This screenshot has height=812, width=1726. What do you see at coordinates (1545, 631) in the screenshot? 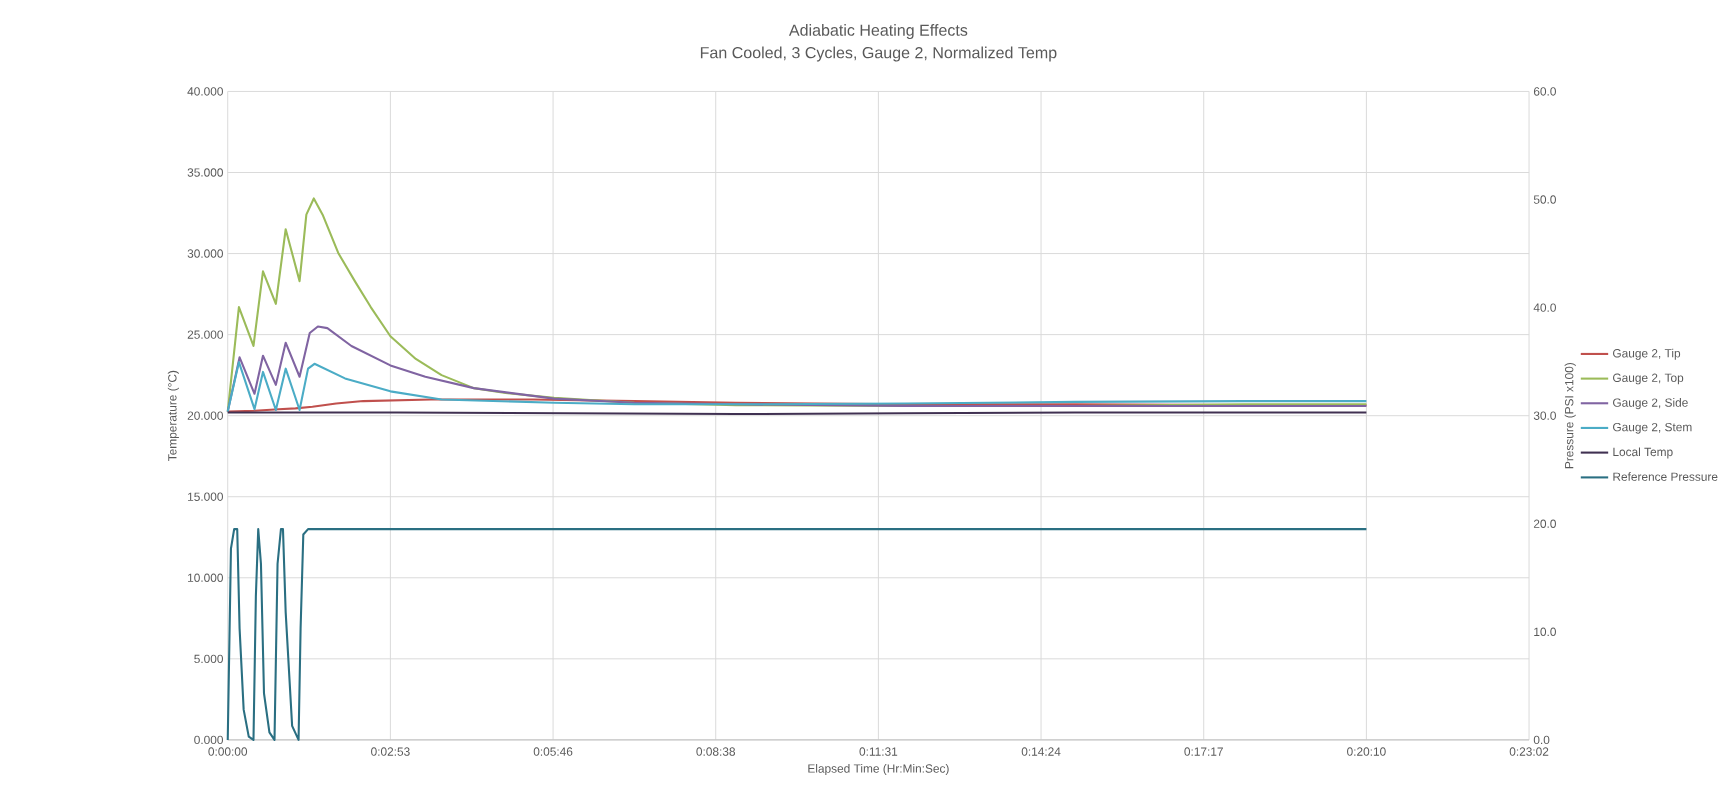
I see `y2-tick-label: 10.0` at bounding box center [1545, 631].